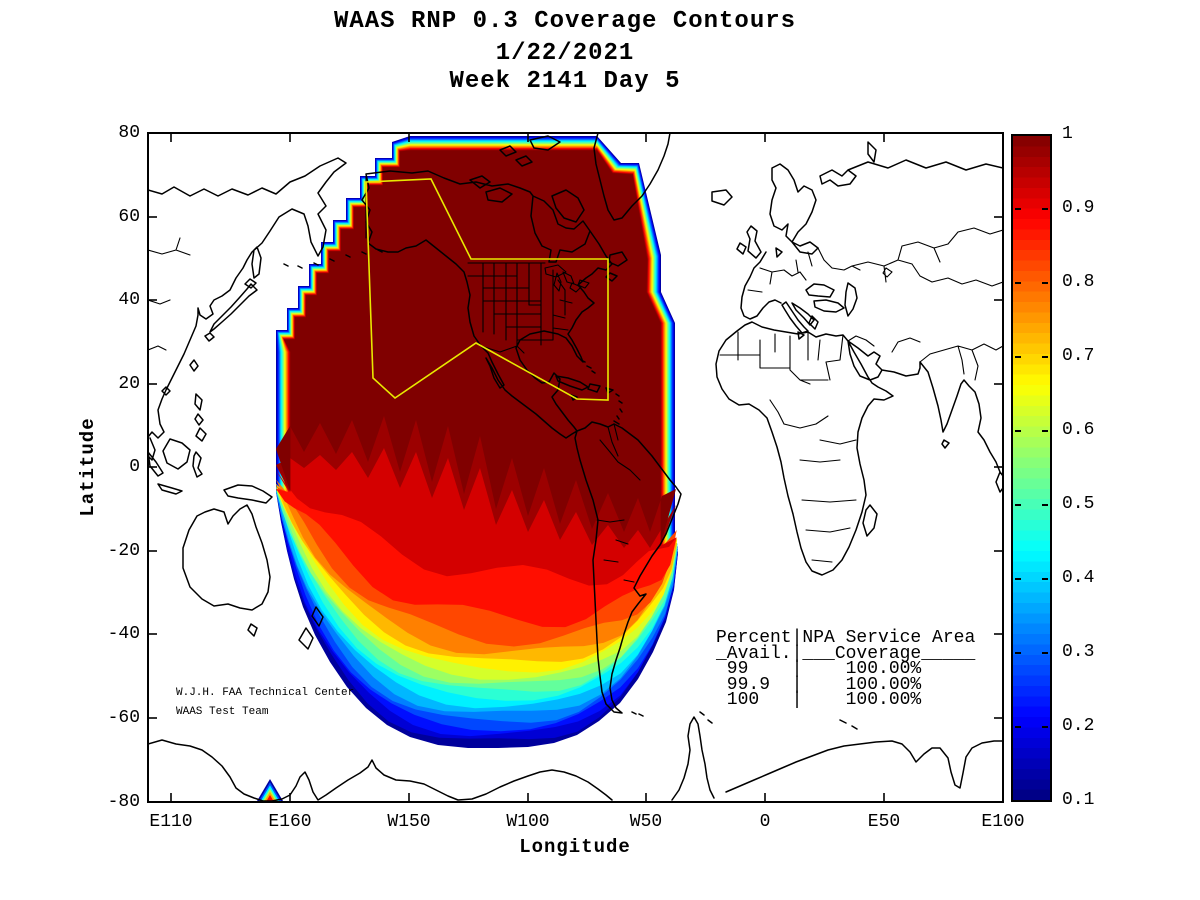 This screenshot has width=1200, height=900. I want to click on colorbar-tick-label: 1, so click(1067, 134).